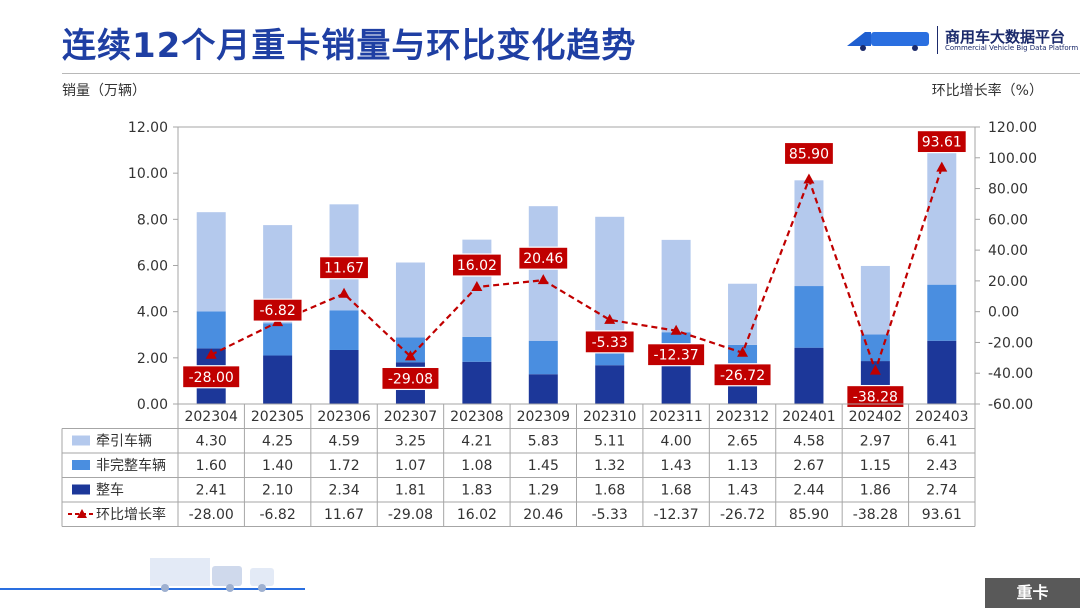 Image resolution: width=1080 pixels, height=608 pixels. I want to click on table-cell: 2.44, so click(808, 491).